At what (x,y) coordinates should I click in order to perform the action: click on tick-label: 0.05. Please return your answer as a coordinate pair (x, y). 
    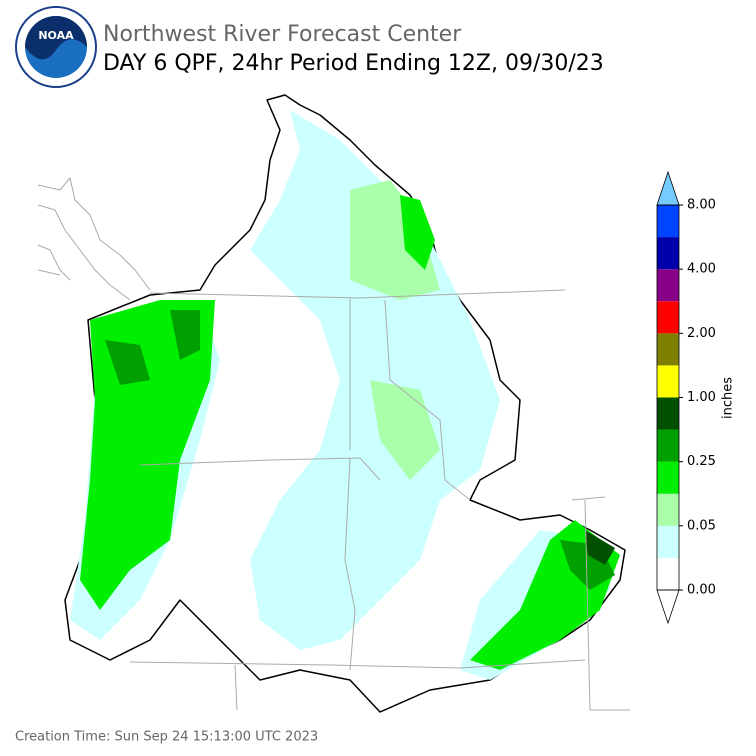
    Looking at the image, I should click on (701, 525).